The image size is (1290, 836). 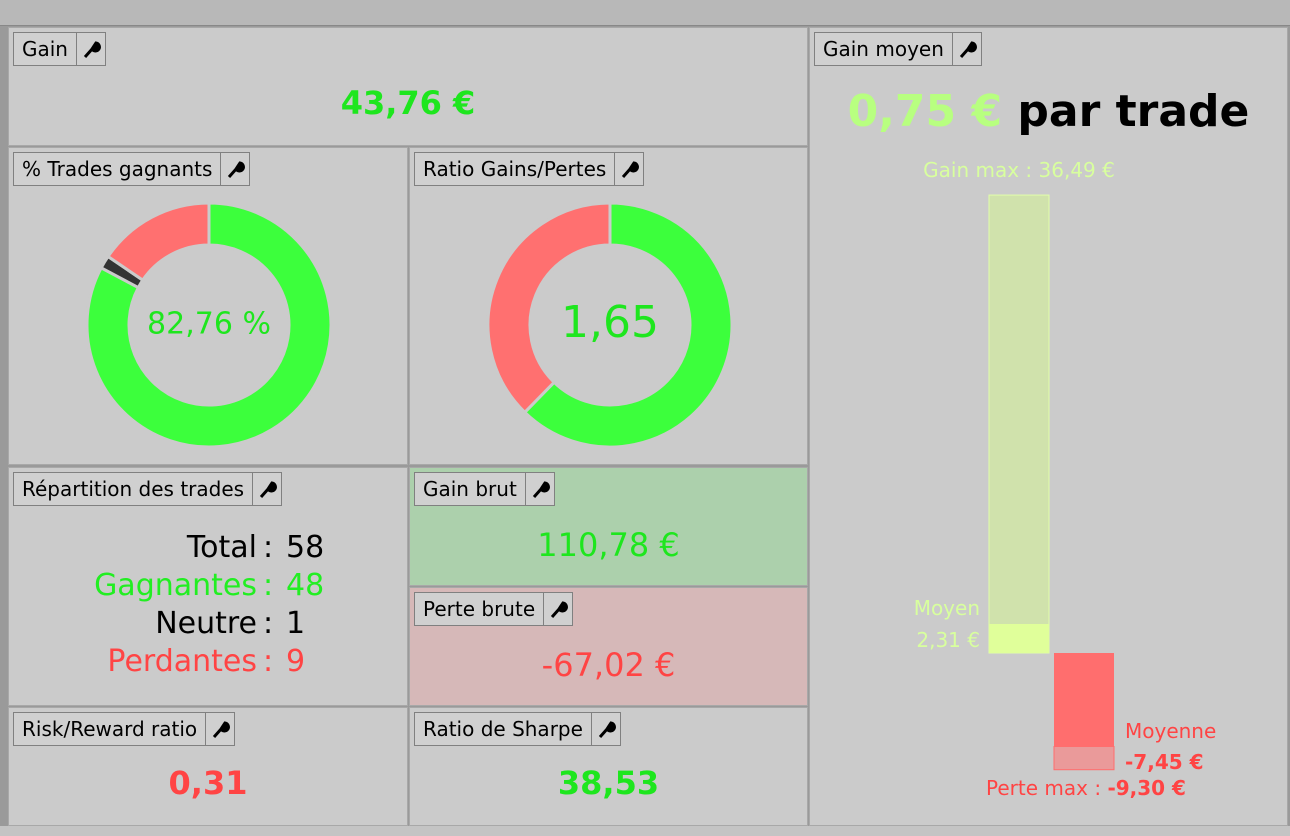 What do you see at coordinates (608, 665) in the screenshot?
I see `gross-loss-value: -67,02 €` at bounding box center [608, 665].